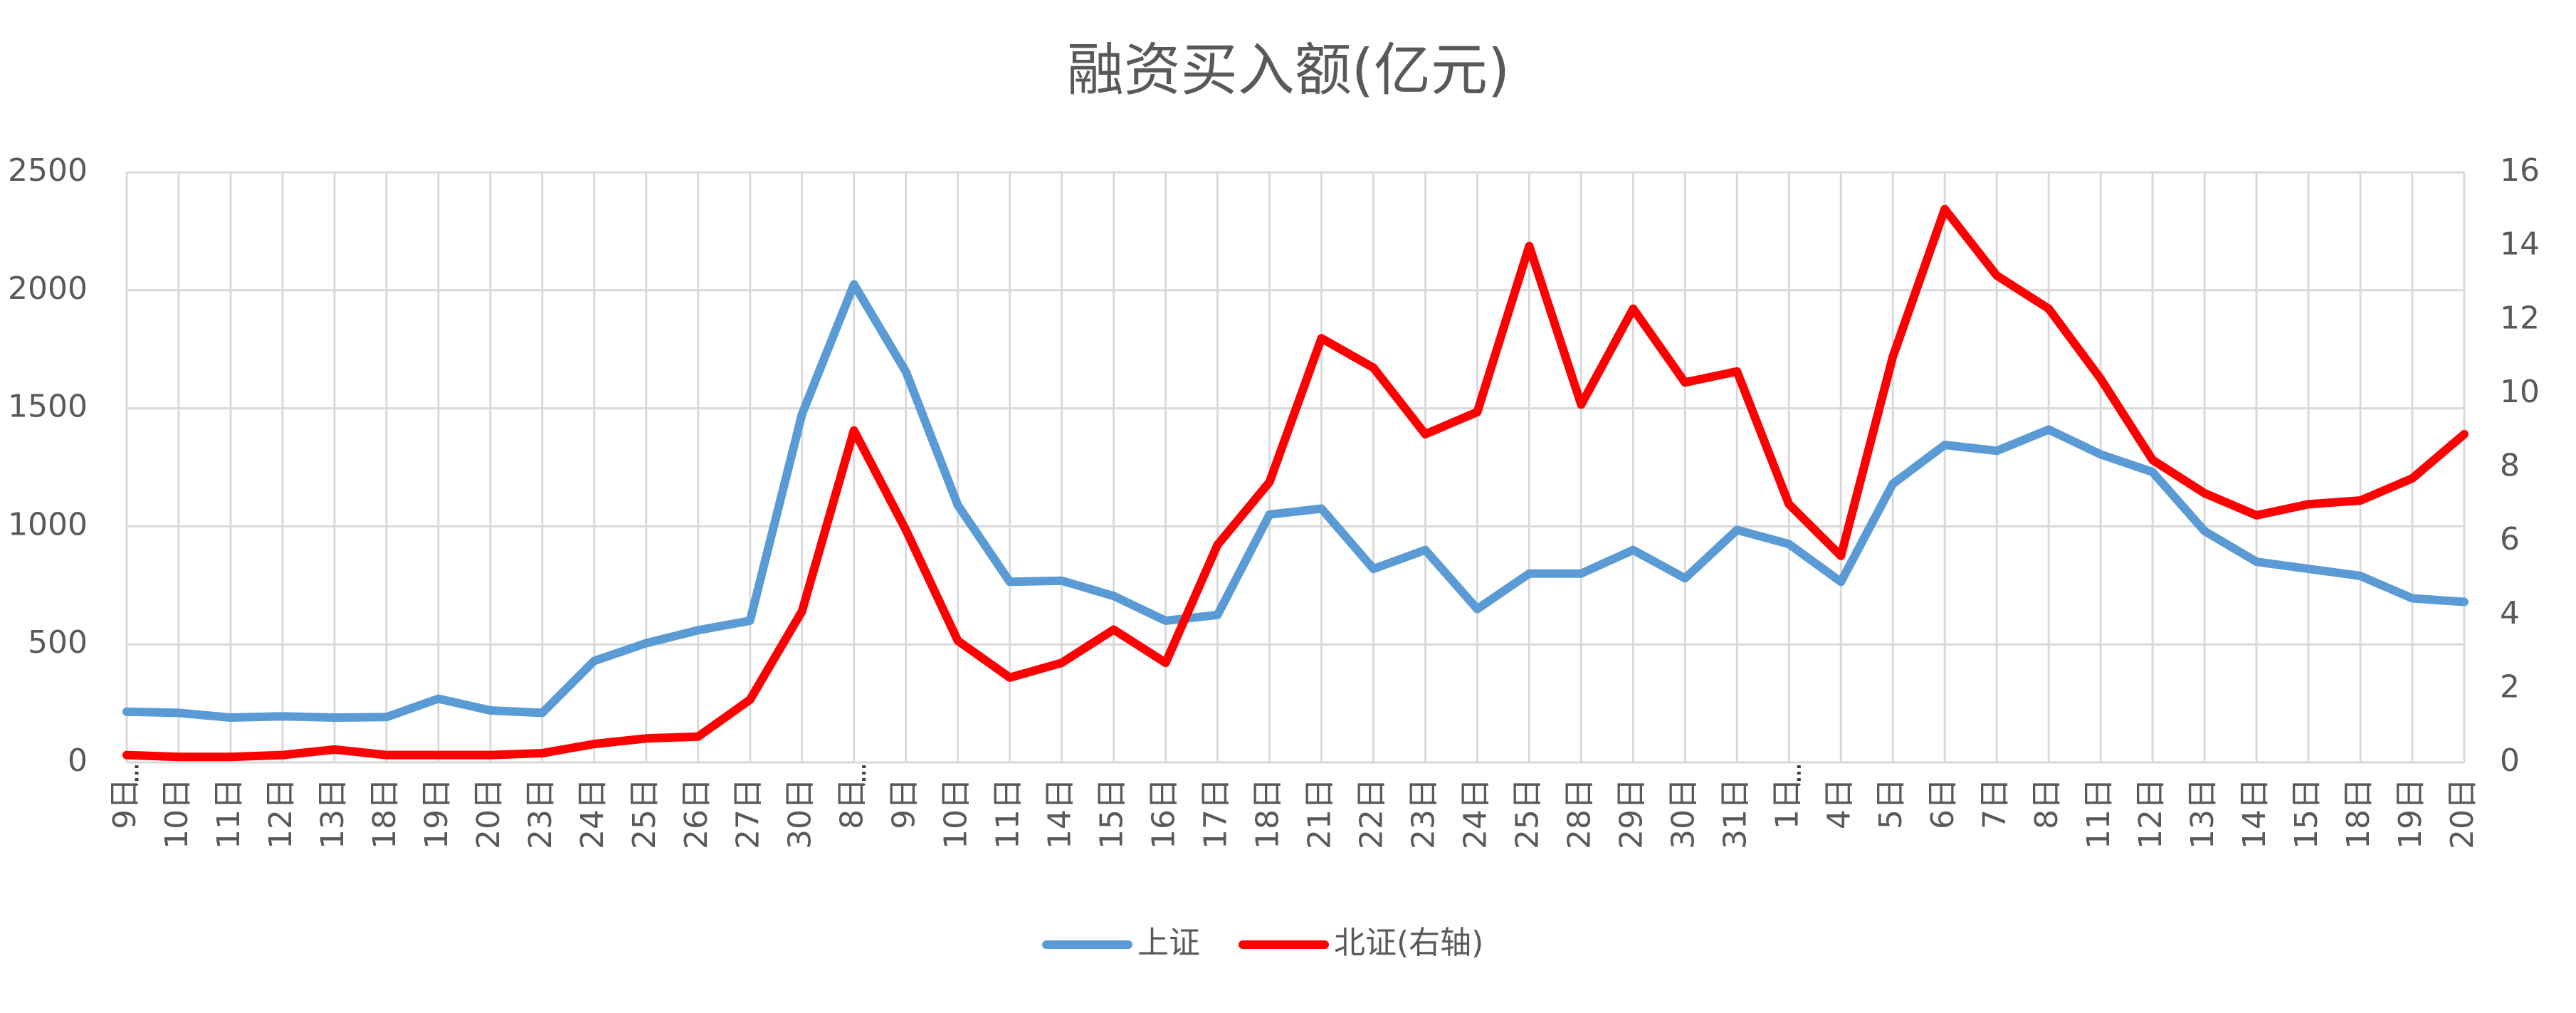 The height and width of the screenshot is (1013, 2576). Describe the element at coordinates (1839, 804) in the screenshot. I see `x-tick-label: 4日` at that location.